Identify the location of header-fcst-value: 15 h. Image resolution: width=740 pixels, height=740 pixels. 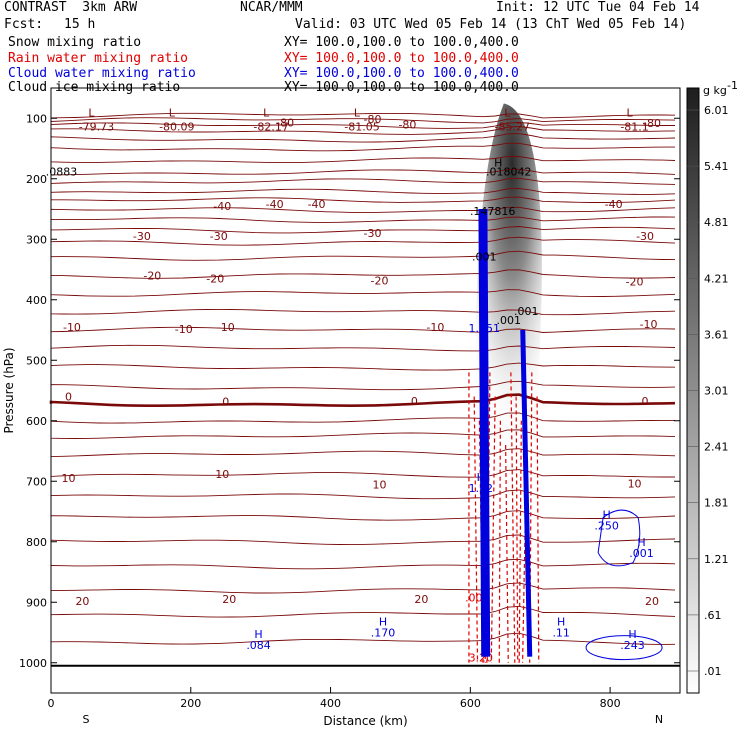
(80, 24).